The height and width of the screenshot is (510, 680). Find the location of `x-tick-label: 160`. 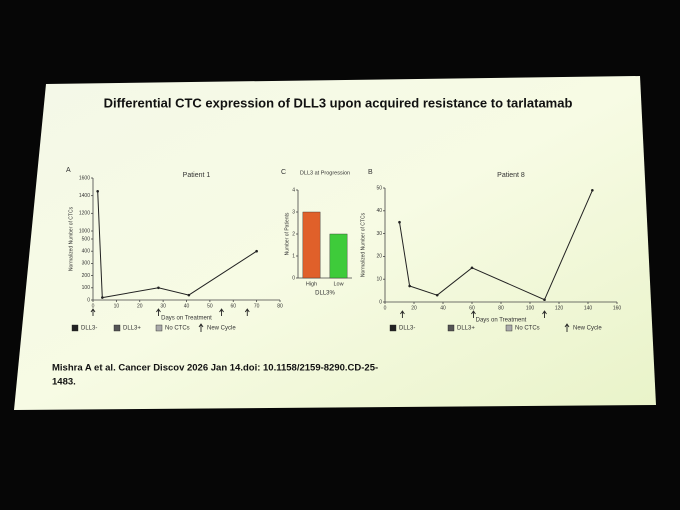

x-tick-label: 160 is located at coordinates (617, 308).